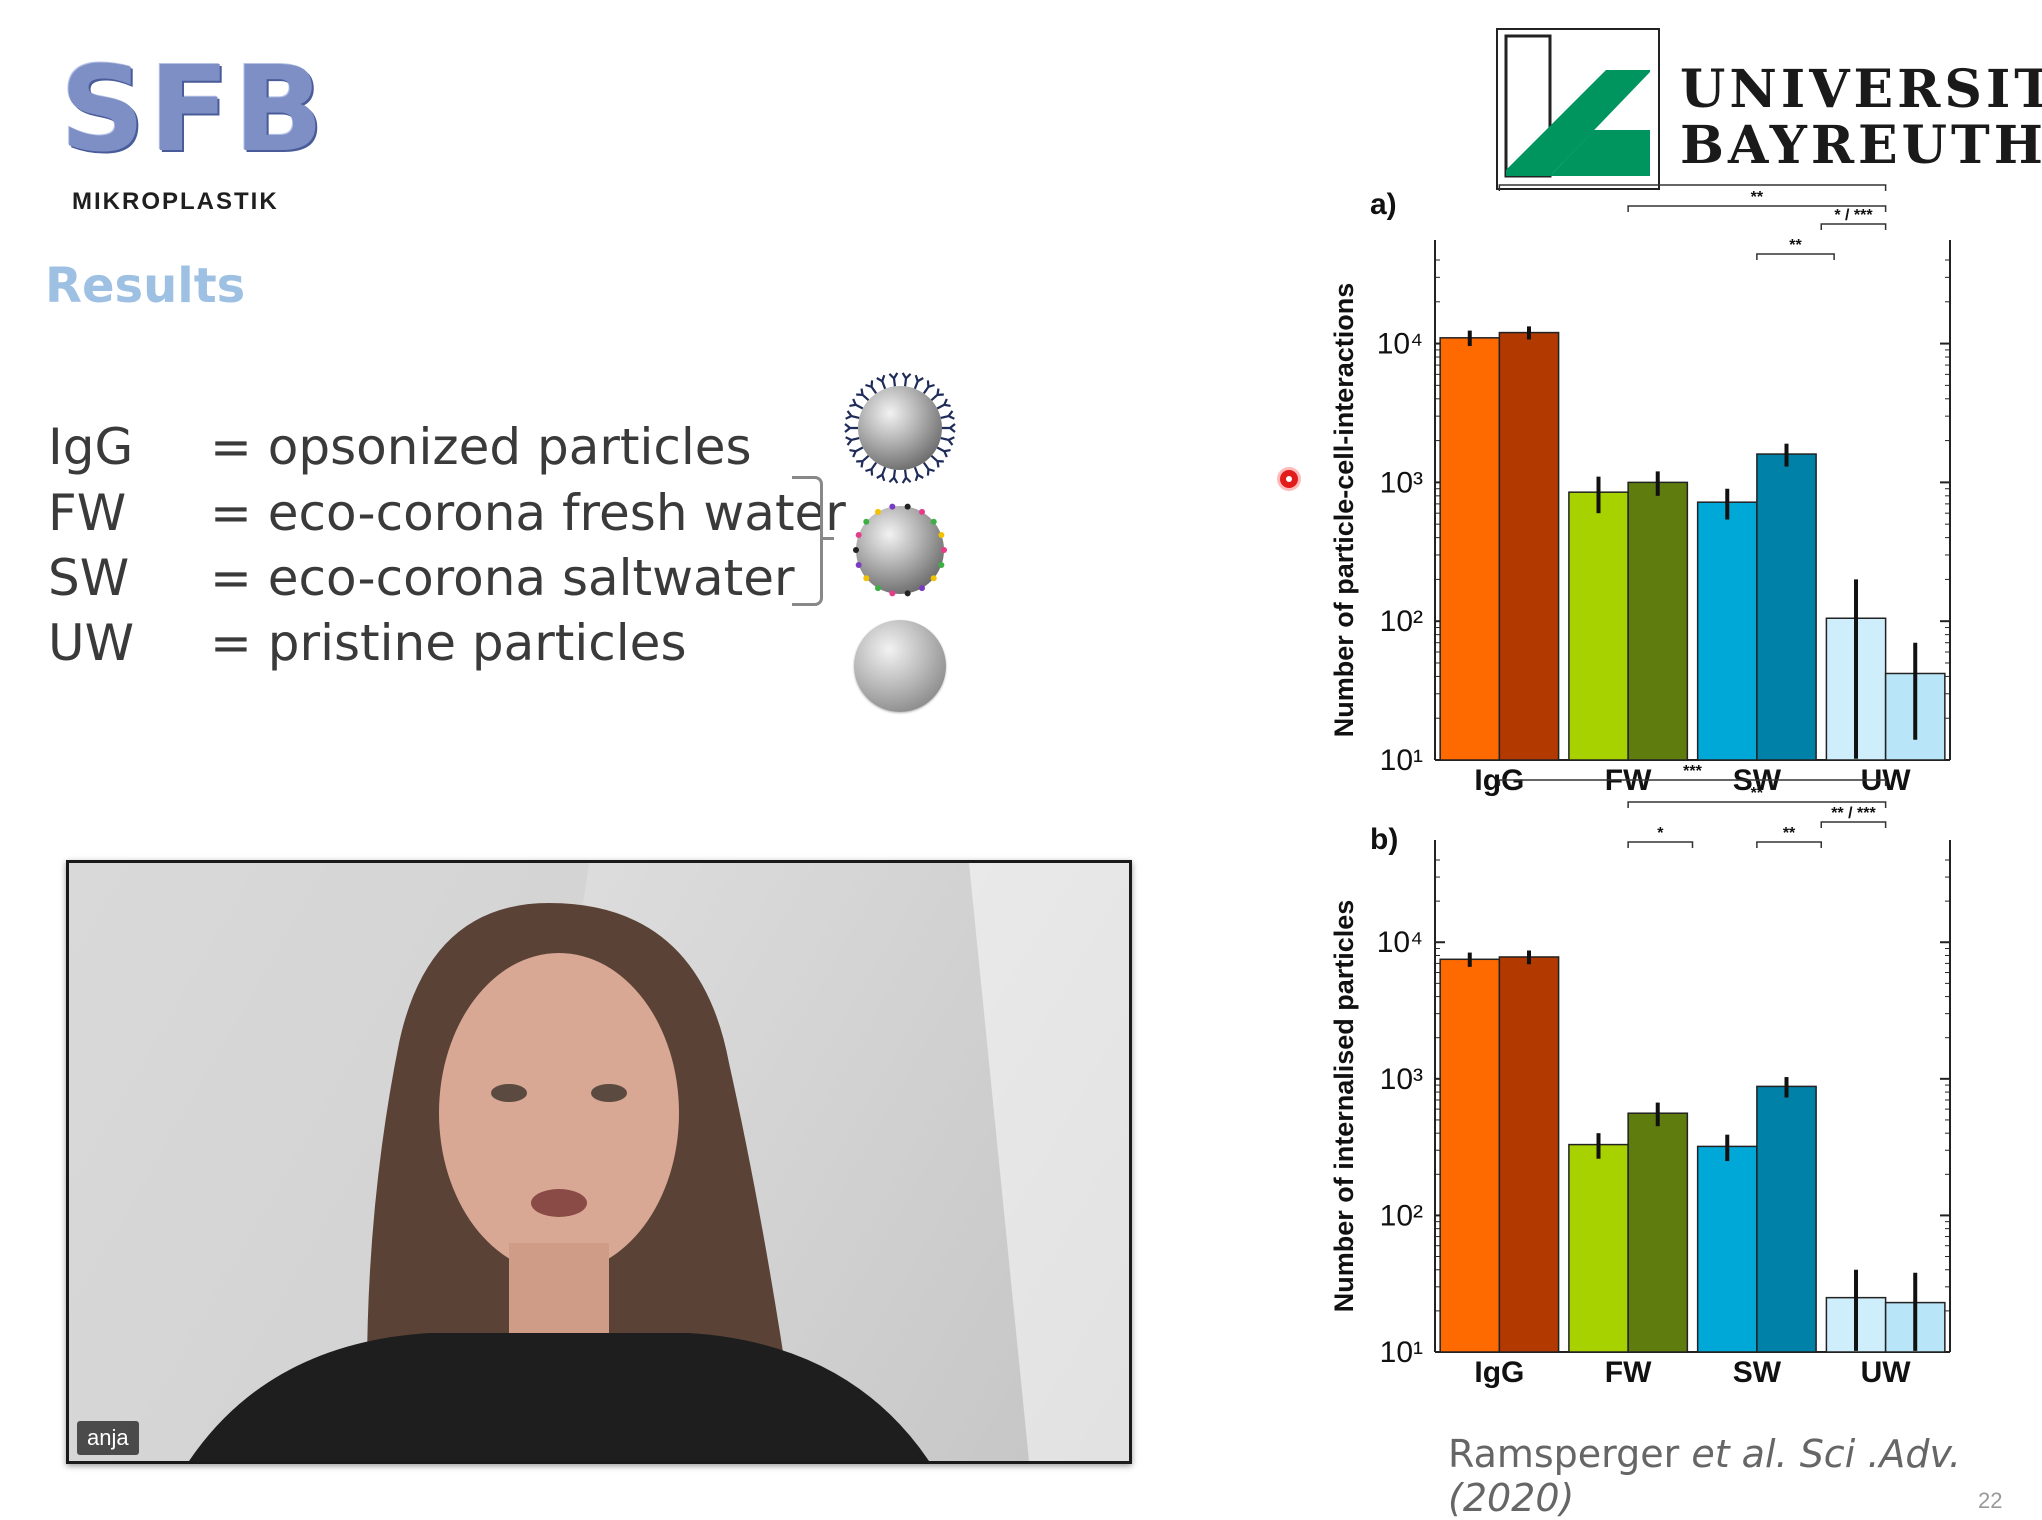  Describe the element at coordinates (1853, 215) in the screenshot. I see `significance-label: * / ***` at that location.